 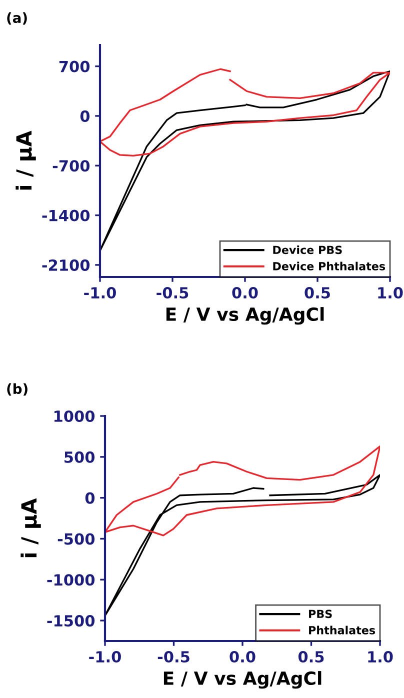 I want to click on y-tick-label: 700, so click(x=74, y=66).